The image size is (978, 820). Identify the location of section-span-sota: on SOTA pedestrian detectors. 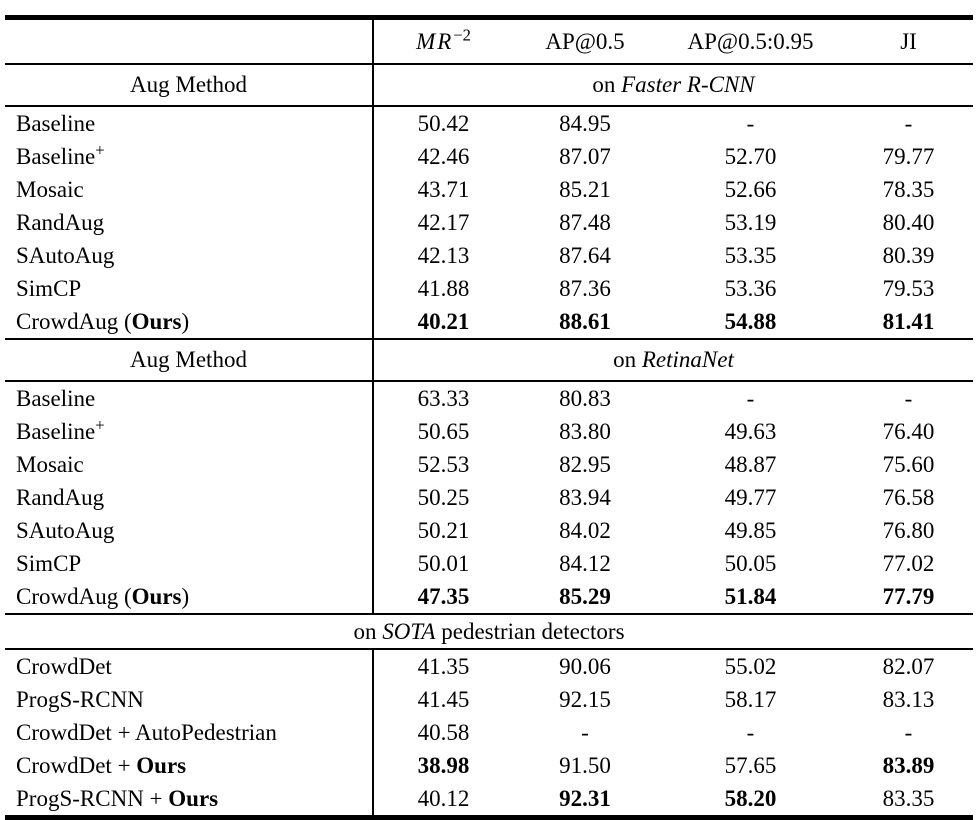
(489, 631).